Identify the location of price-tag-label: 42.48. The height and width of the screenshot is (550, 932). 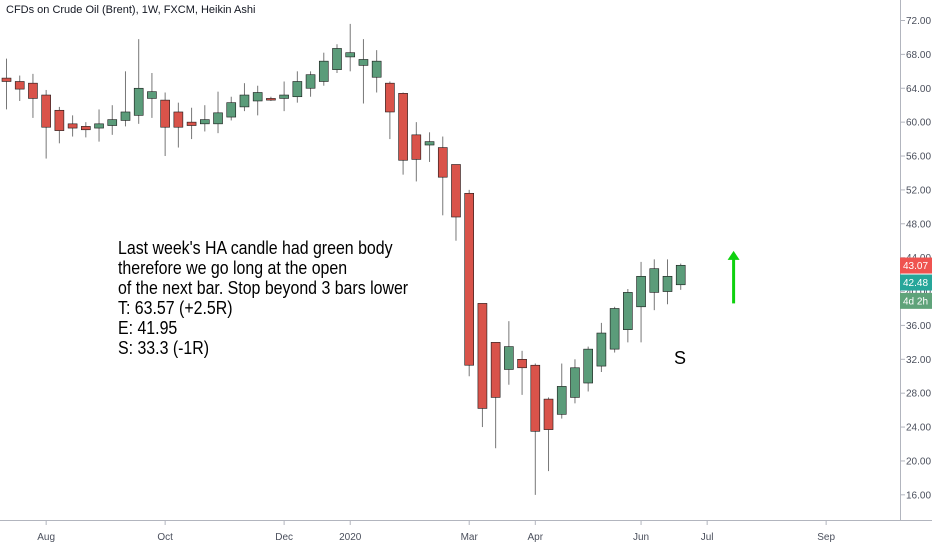
(915, 283).